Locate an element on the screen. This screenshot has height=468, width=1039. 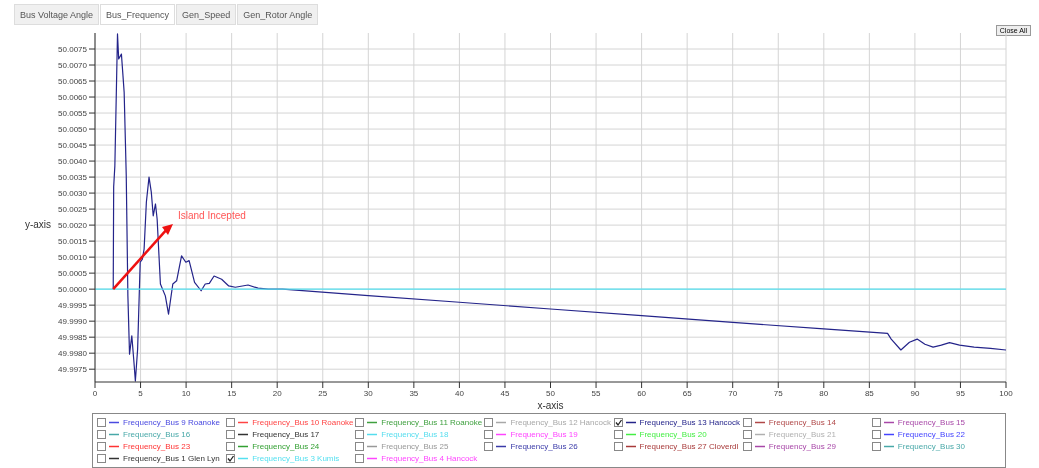
legend-label: Frequency_Bus 21 is located at coordinates (802, 434).